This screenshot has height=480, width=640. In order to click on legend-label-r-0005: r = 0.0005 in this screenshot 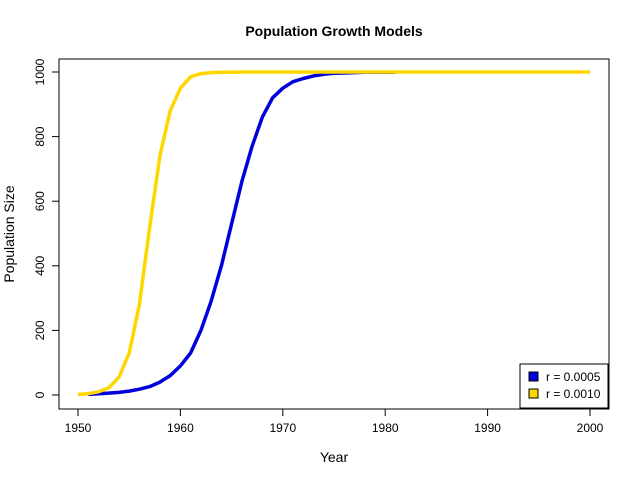, I will do `click(573, 377)`.